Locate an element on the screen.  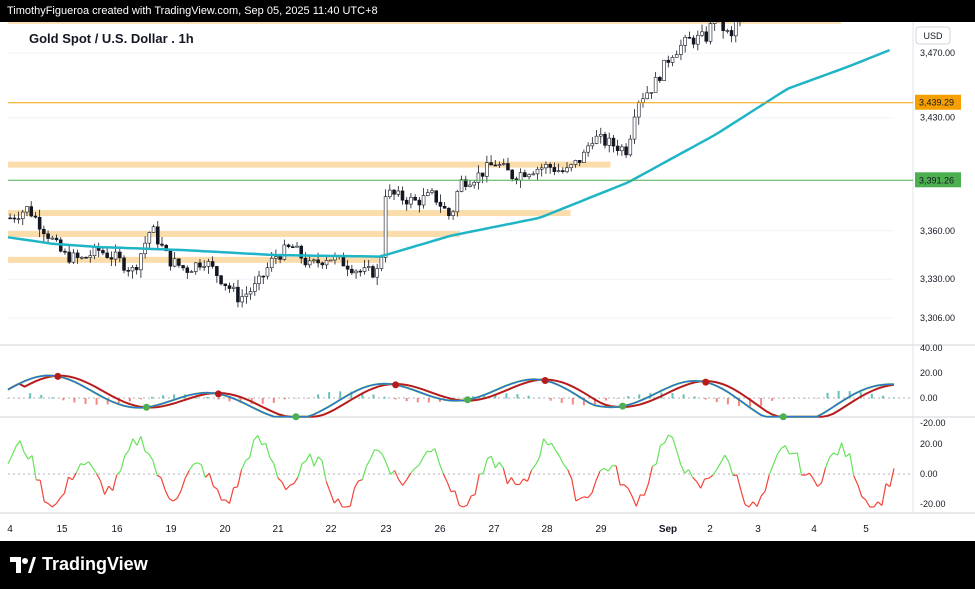
time-axis-label: 29 is located at coordinates (601, 529).